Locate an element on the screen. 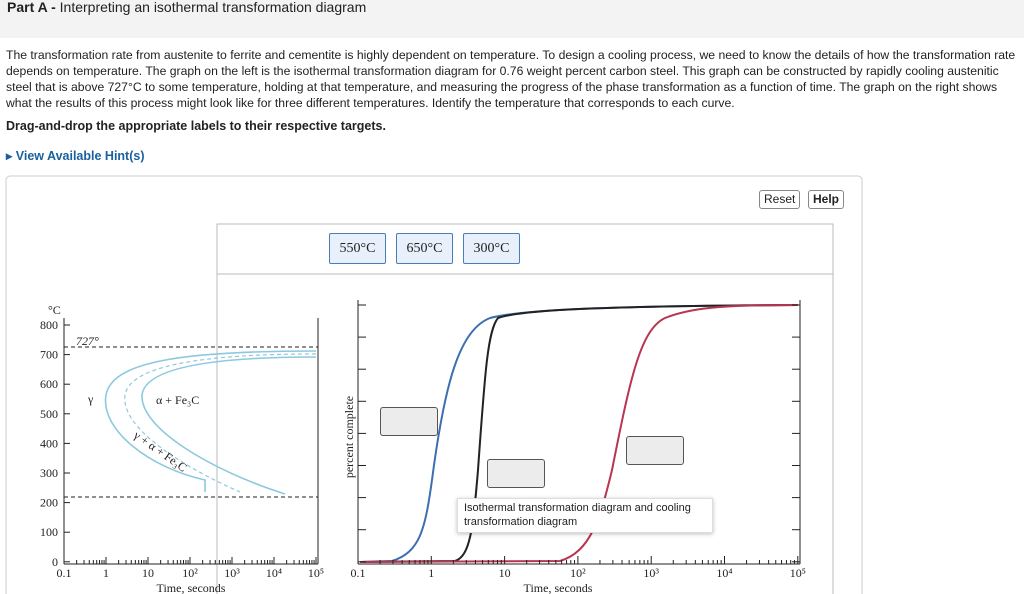 Image resolution: width=1024 pixels, height=594 pixels. y-axis-title: percent complete is located at coordinates (349, 437).